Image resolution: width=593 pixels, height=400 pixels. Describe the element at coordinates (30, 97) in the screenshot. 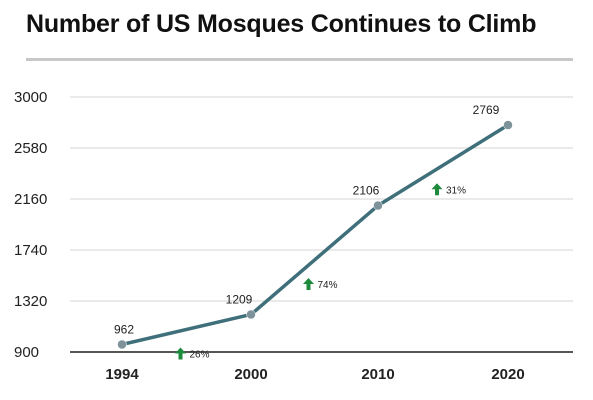

I see `y-tick-label: 3000` at that location.